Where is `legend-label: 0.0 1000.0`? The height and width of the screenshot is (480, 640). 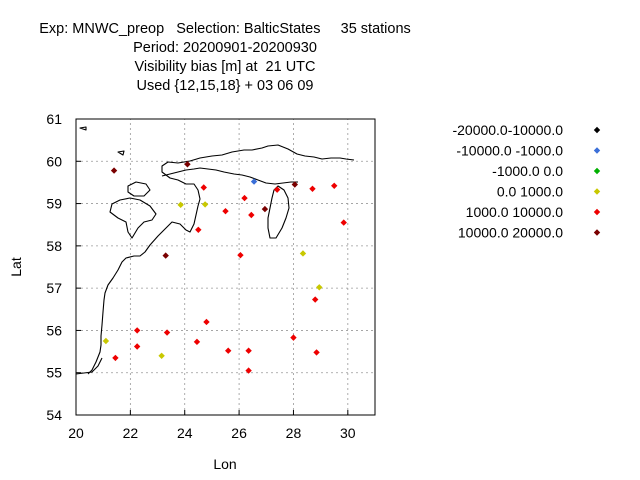 legend-label: 0.0 1000.0 is located at coordinates (530, 192).